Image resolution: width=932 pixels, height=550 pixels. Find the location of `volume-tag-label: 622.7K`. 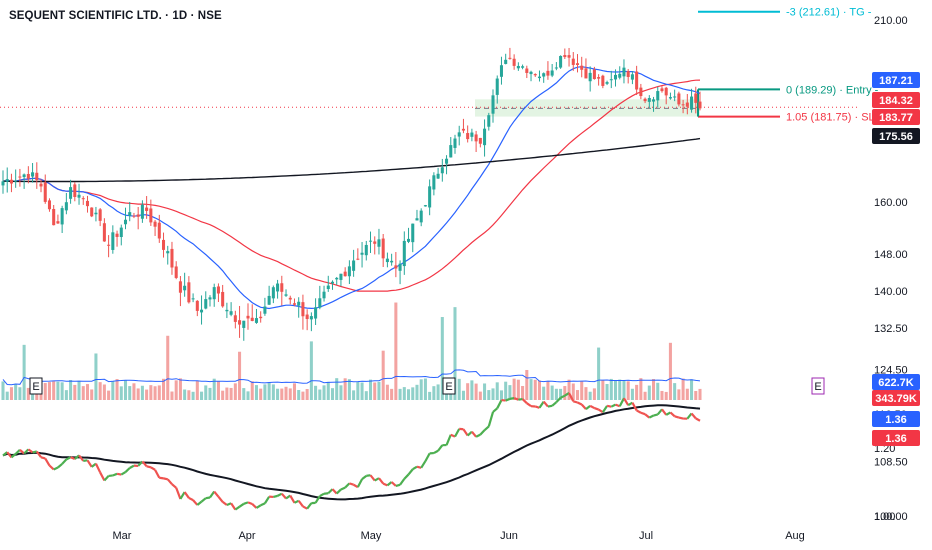

volume-tag-label: 622.7K is located at coordinates (896, 383).